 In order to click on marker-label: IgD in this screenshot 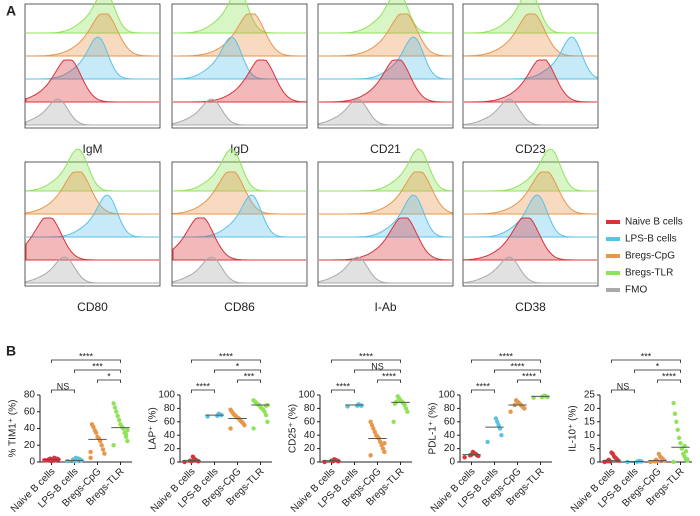, I will do `click(239, 149)`.